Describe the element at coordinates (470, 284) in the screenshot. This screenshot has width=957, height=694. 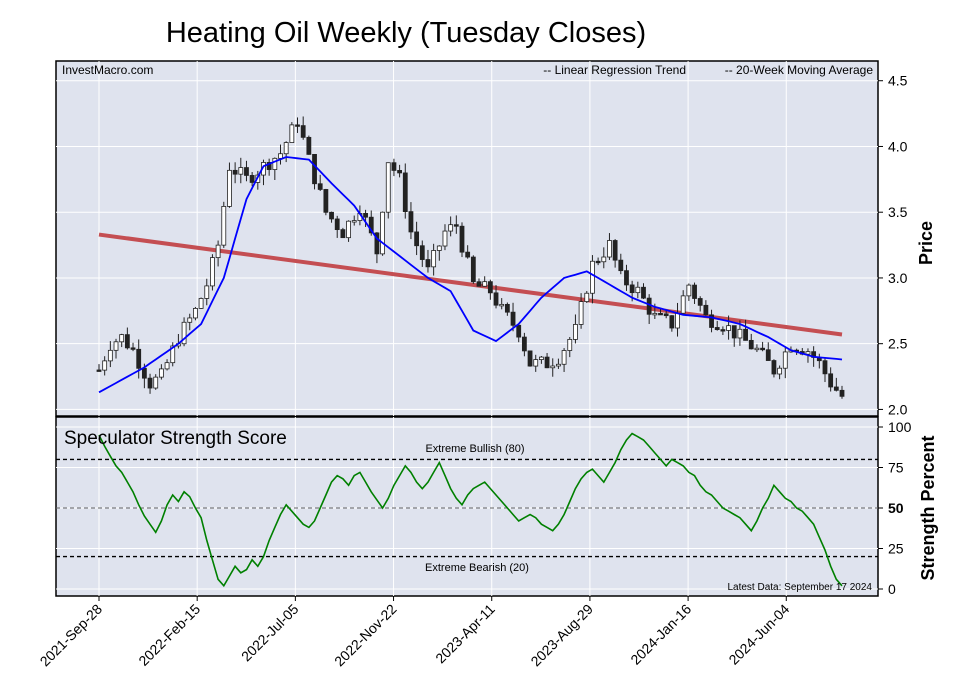
I see `regression-trend-line` at that location.